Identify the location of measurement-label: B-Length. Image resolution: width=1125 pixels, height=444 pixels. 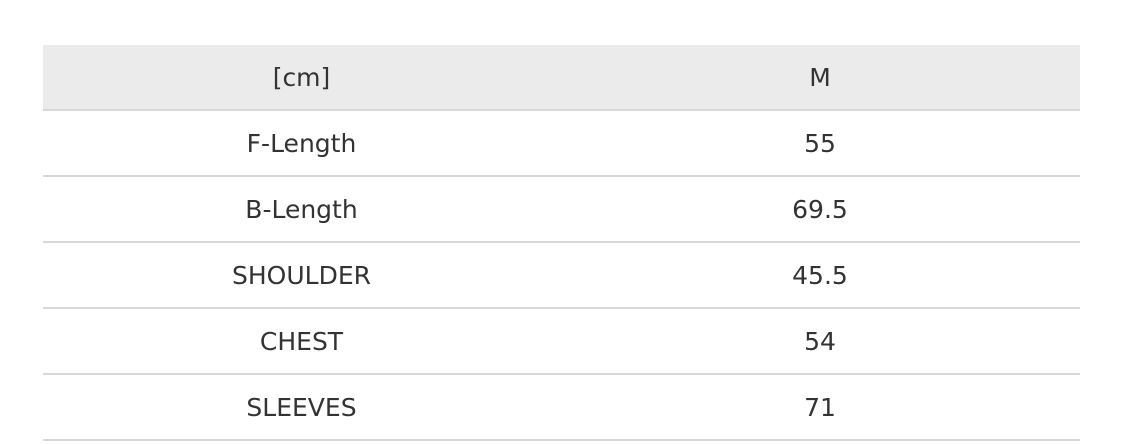
(301, 209).